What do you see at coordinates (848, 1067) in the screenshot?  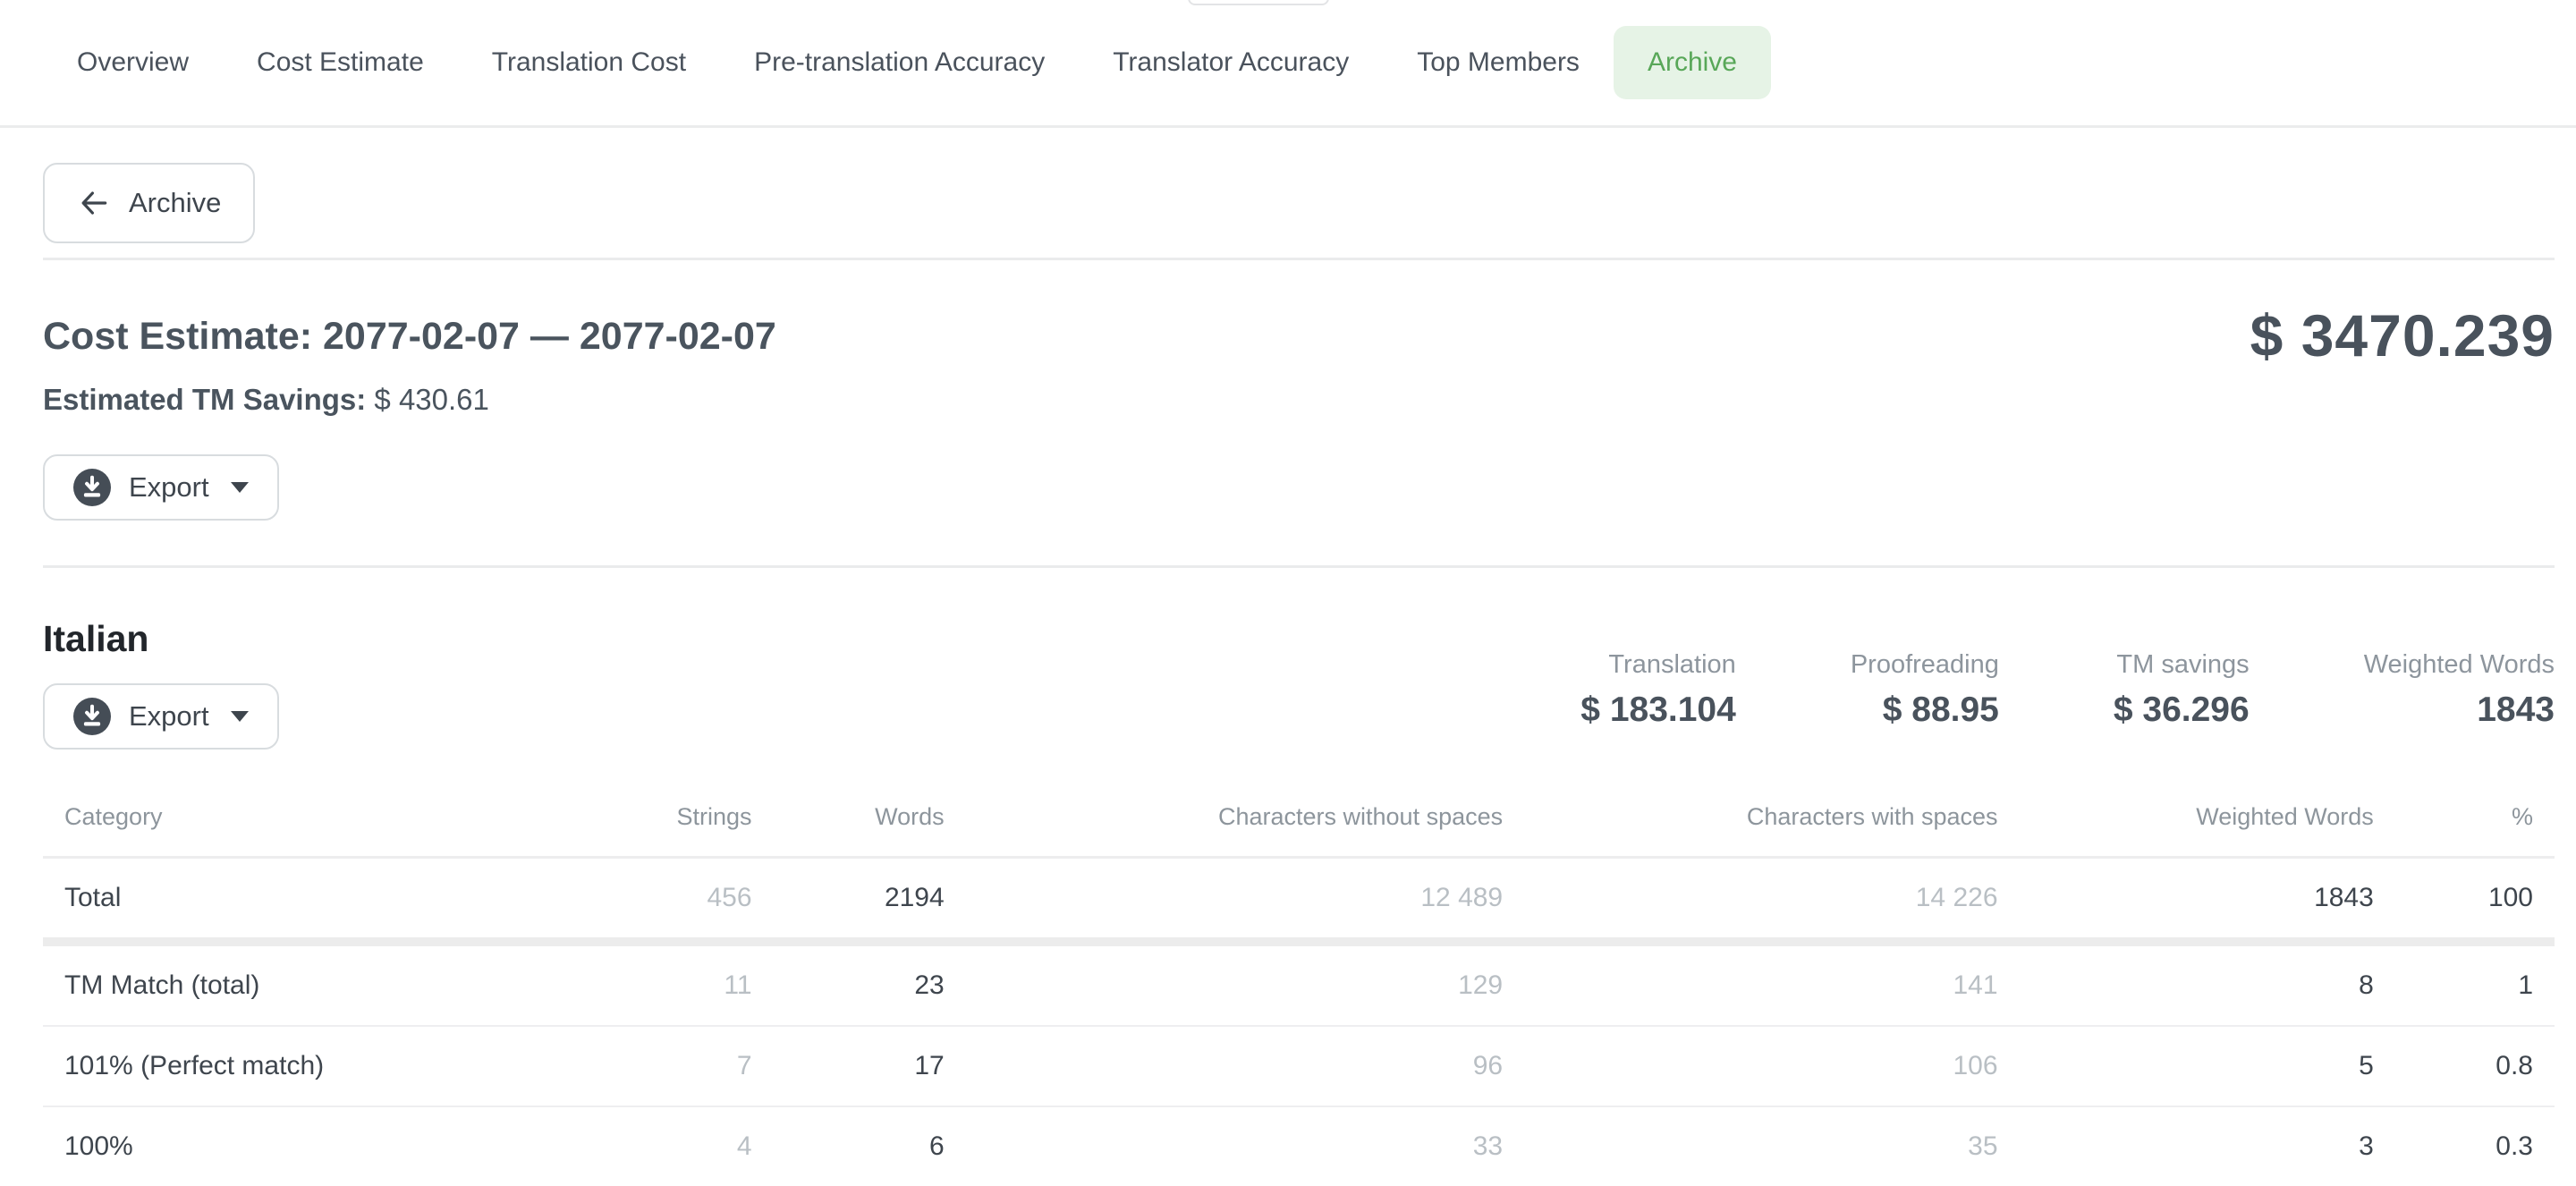 I see `cell-words: 17` at bounding box center [848, 1067].